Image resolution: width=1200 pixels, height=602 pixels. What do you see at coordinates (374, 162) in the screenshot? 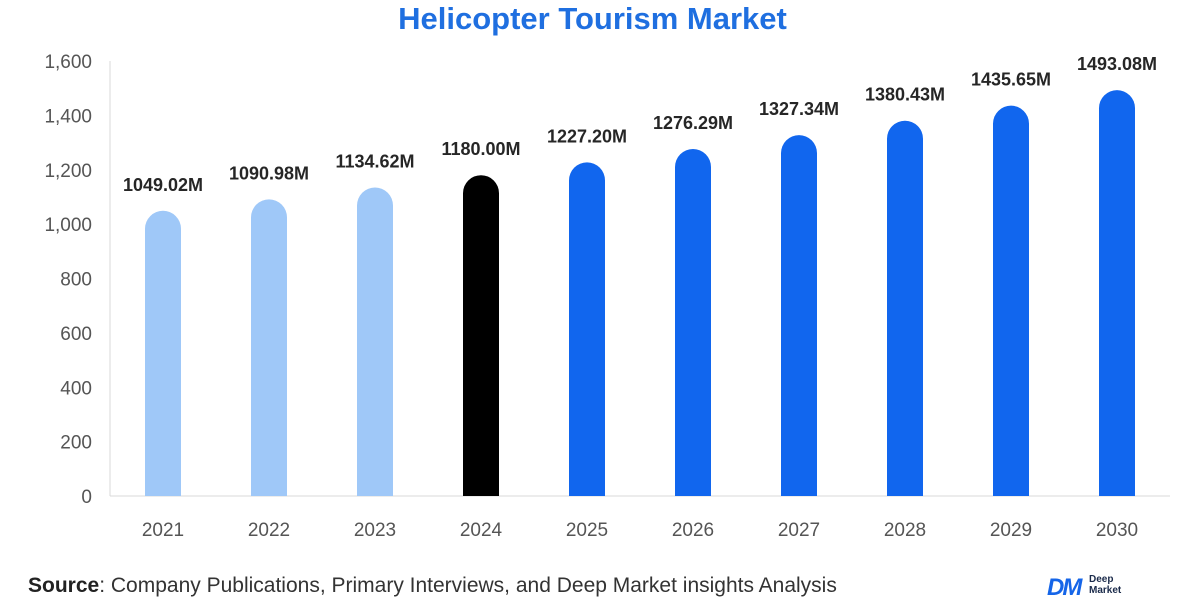
I see `data-label: 1134.62M` at bounding box center [374, 162].